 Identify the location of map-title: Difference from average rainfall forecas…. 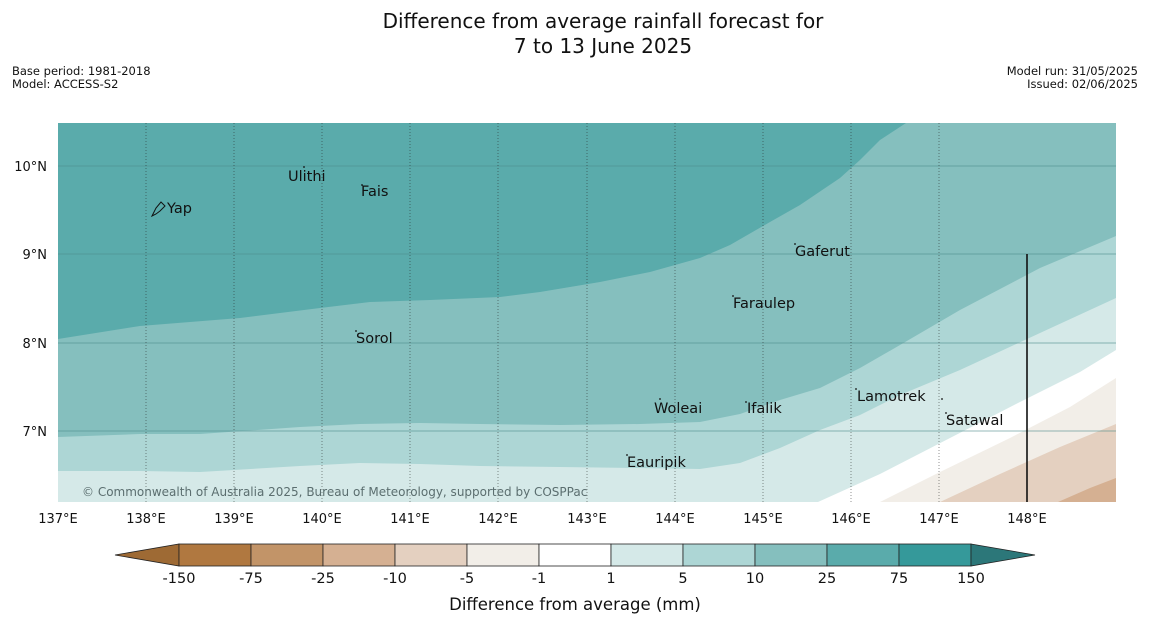
(575, 34).